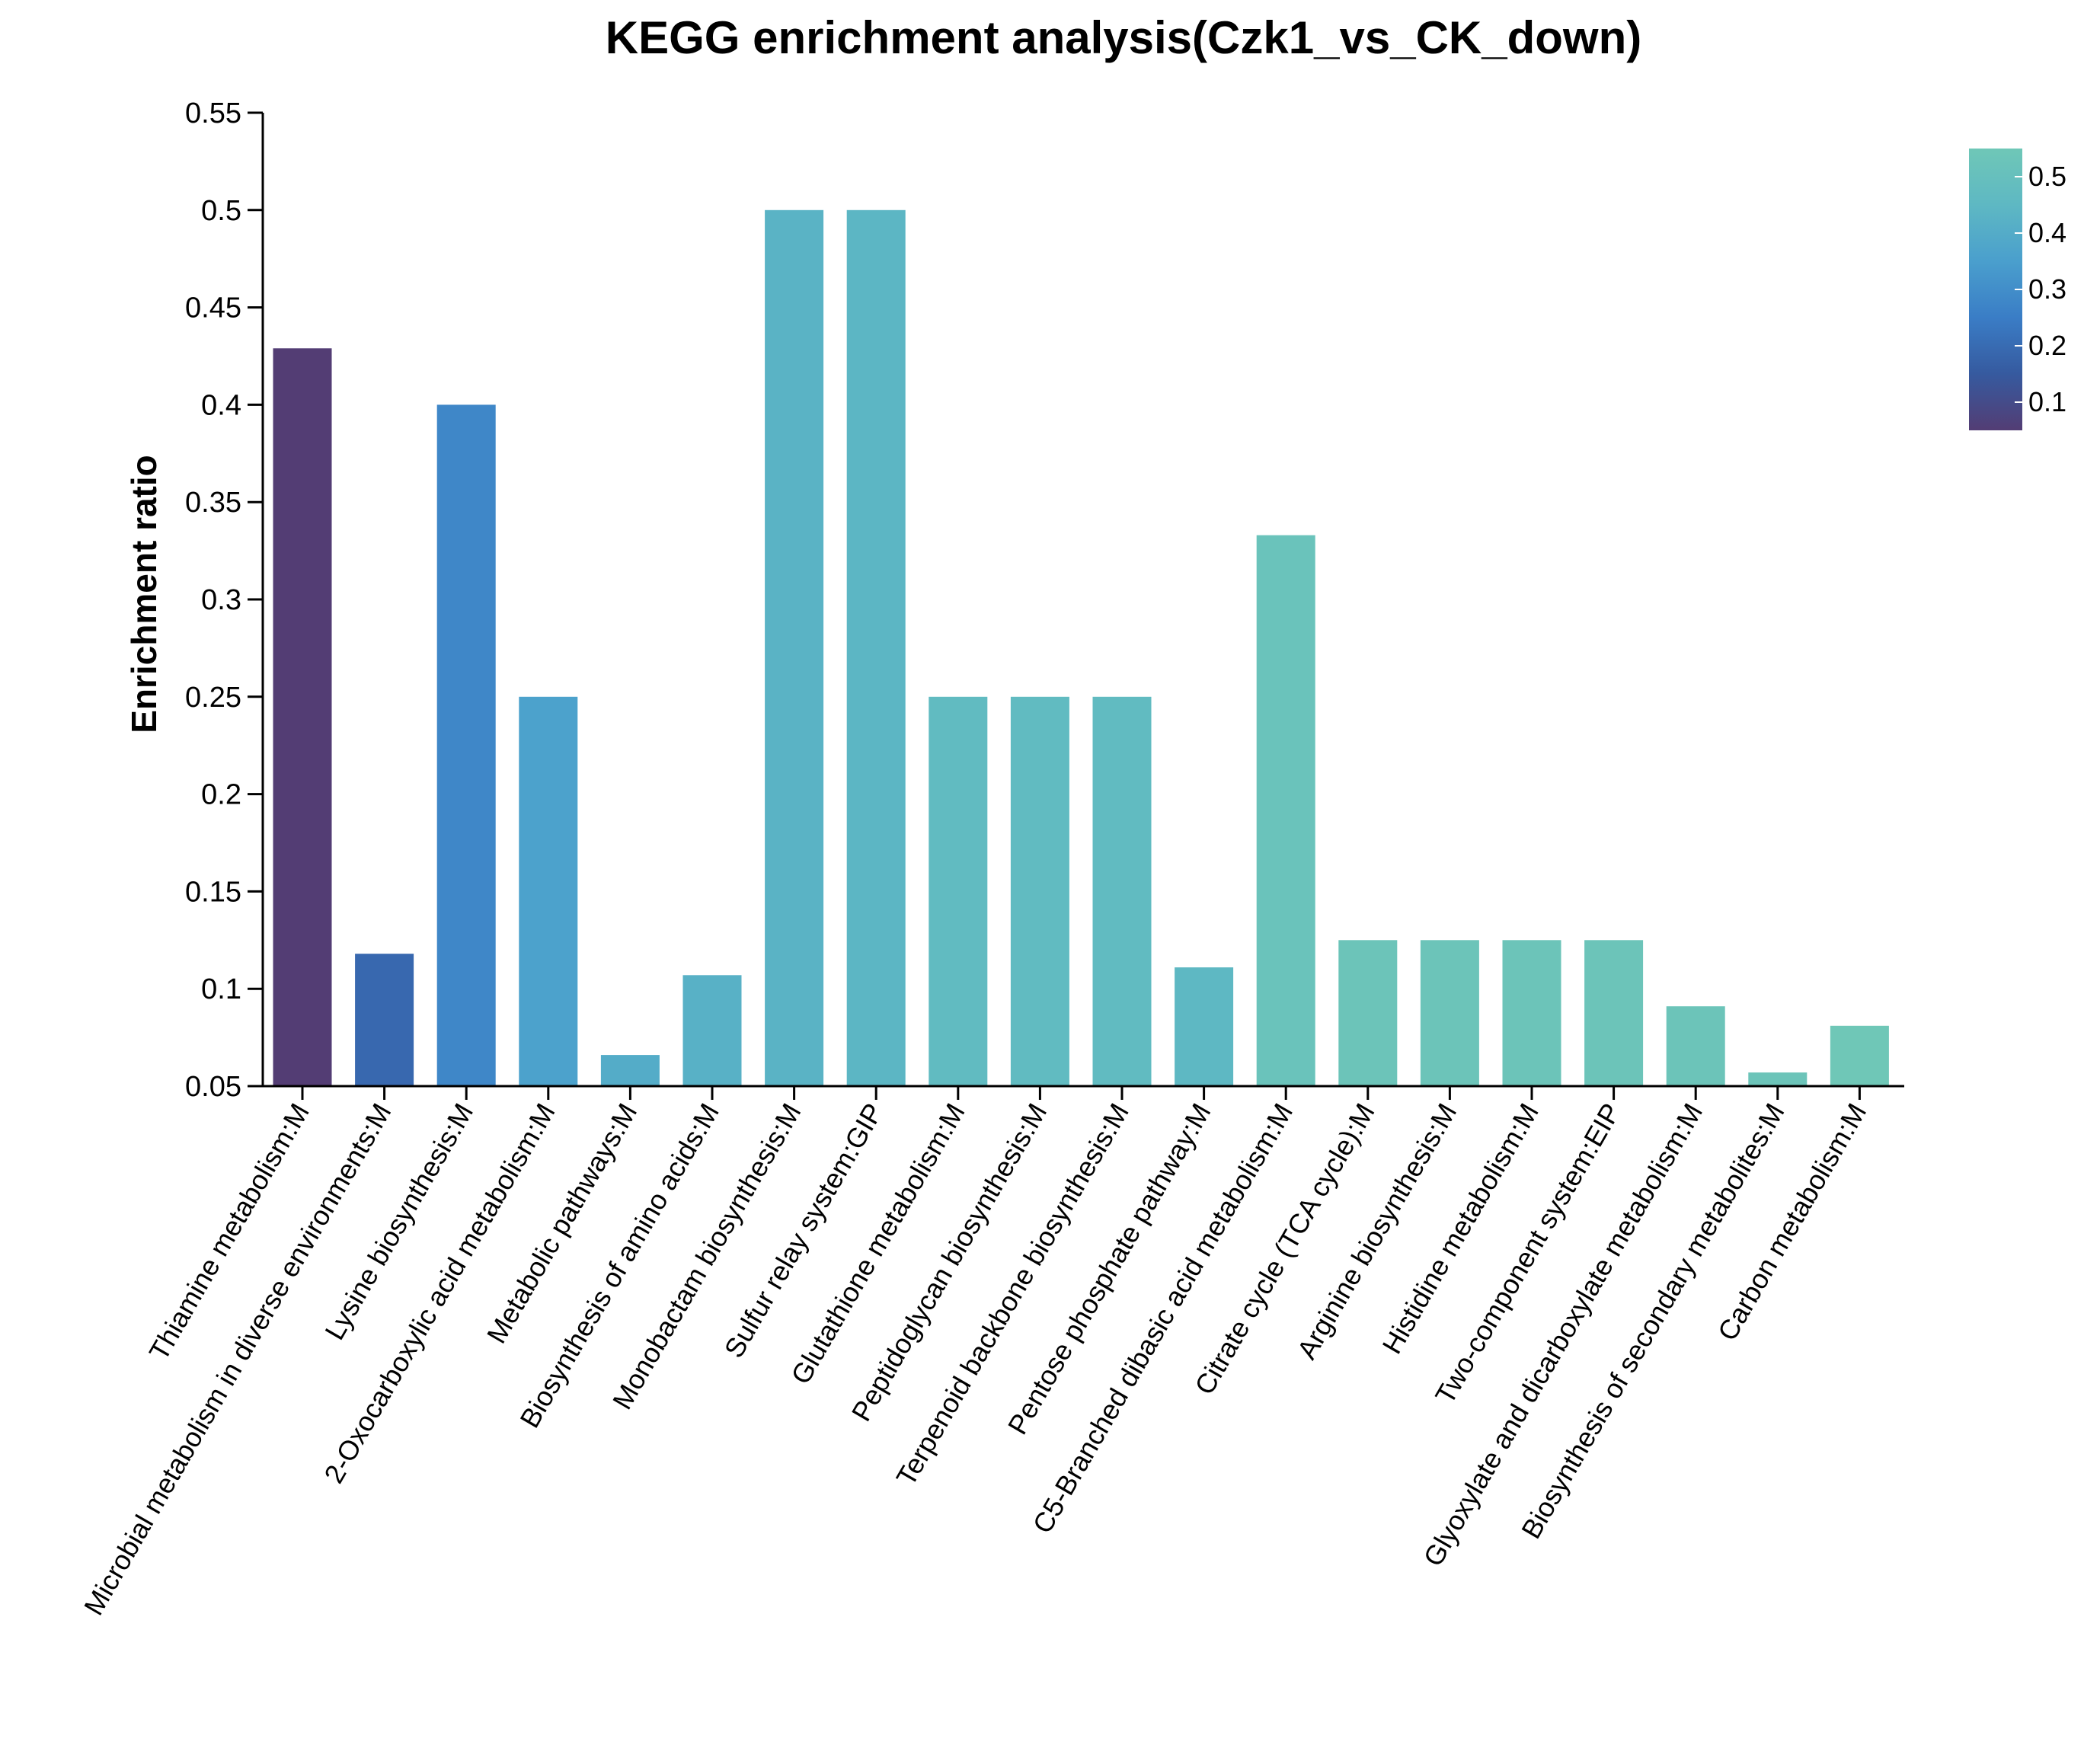  Describe the element at coordinates (562, 1223) in the screenshot. I see `x-tick-label: Metabolic pathways:M` at that location.